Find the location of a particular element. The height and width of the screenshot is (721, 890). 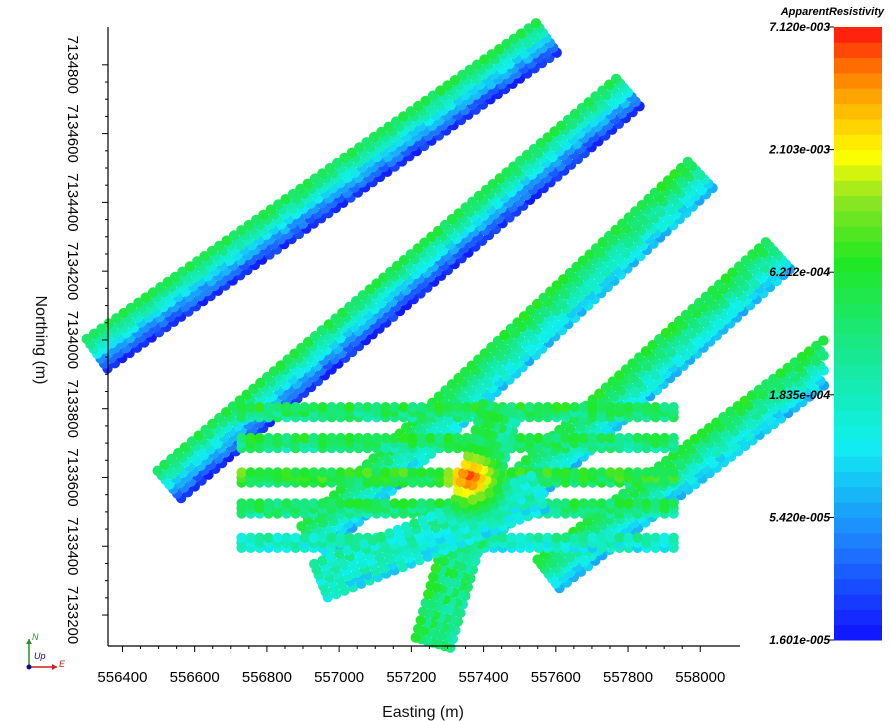

x-tick-label: 558000 is located at coordinates (700, 677).